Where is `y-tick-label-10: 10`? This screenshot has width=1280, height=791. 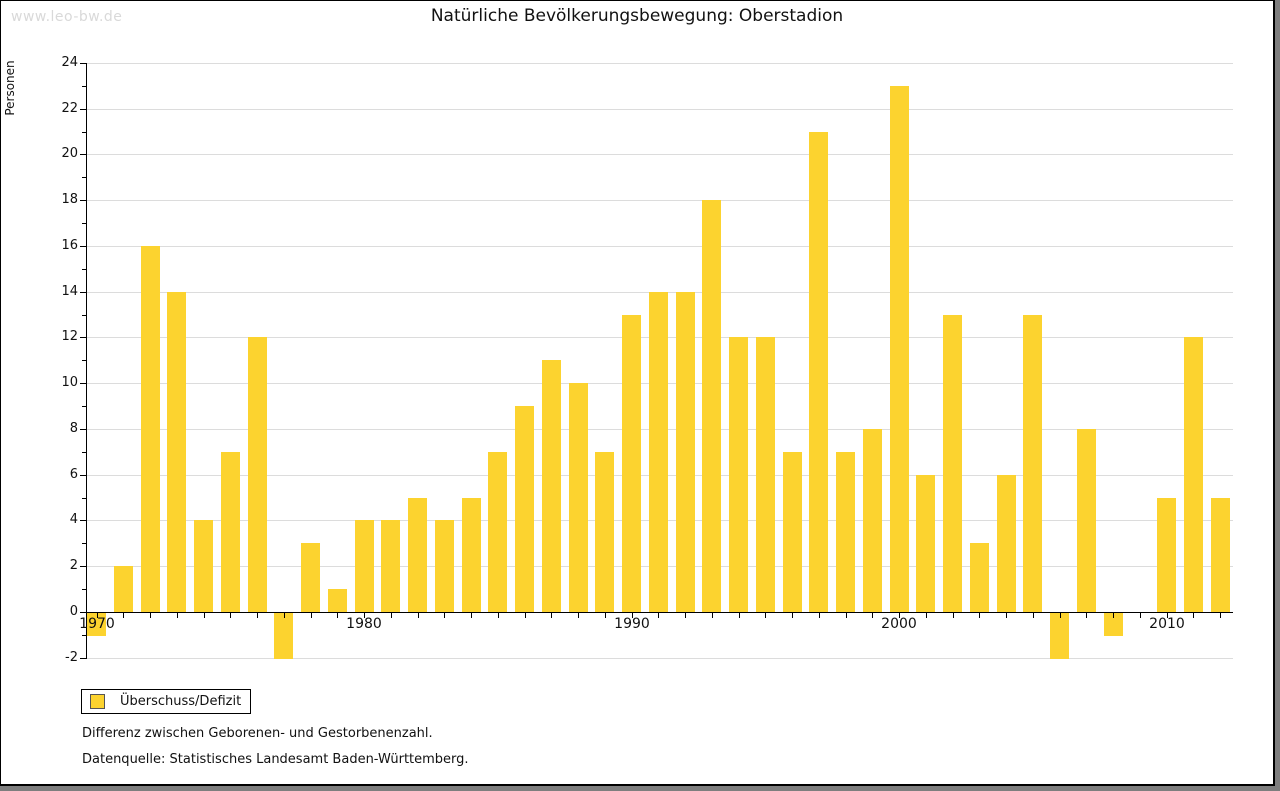
y-tick-label-10: 10 is located at coordinates (69, 382).